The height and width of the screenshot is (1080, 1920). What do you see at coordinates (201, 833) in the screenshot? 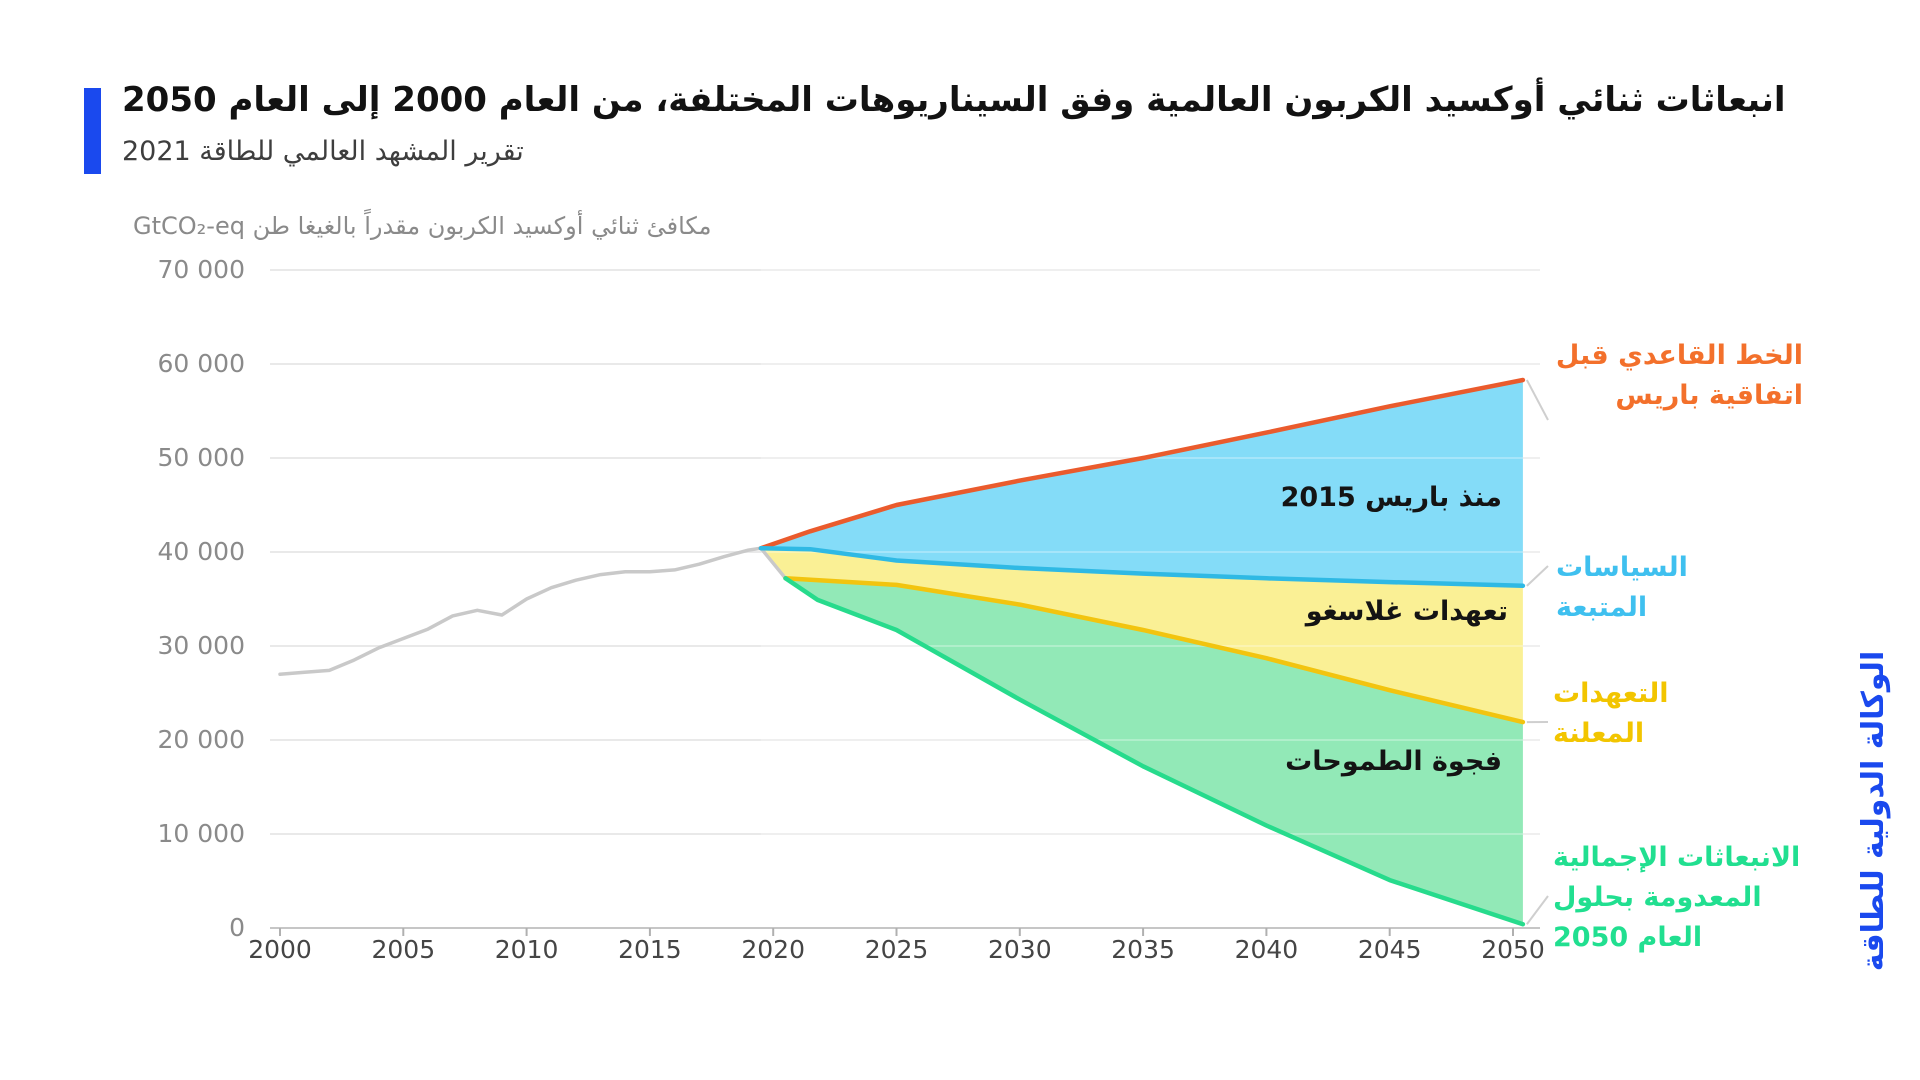
I see `y-tick-label: 10 000` at bounding box center [201, 833].